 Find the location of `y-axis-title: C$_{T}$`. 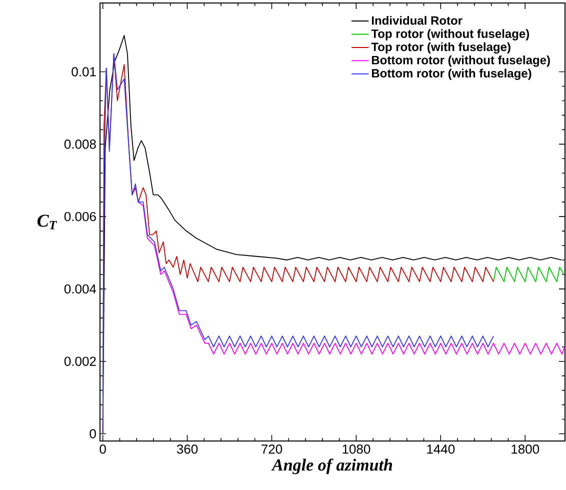

y-axis-title: C$_{T}$ is located at coordinates (47, 222).